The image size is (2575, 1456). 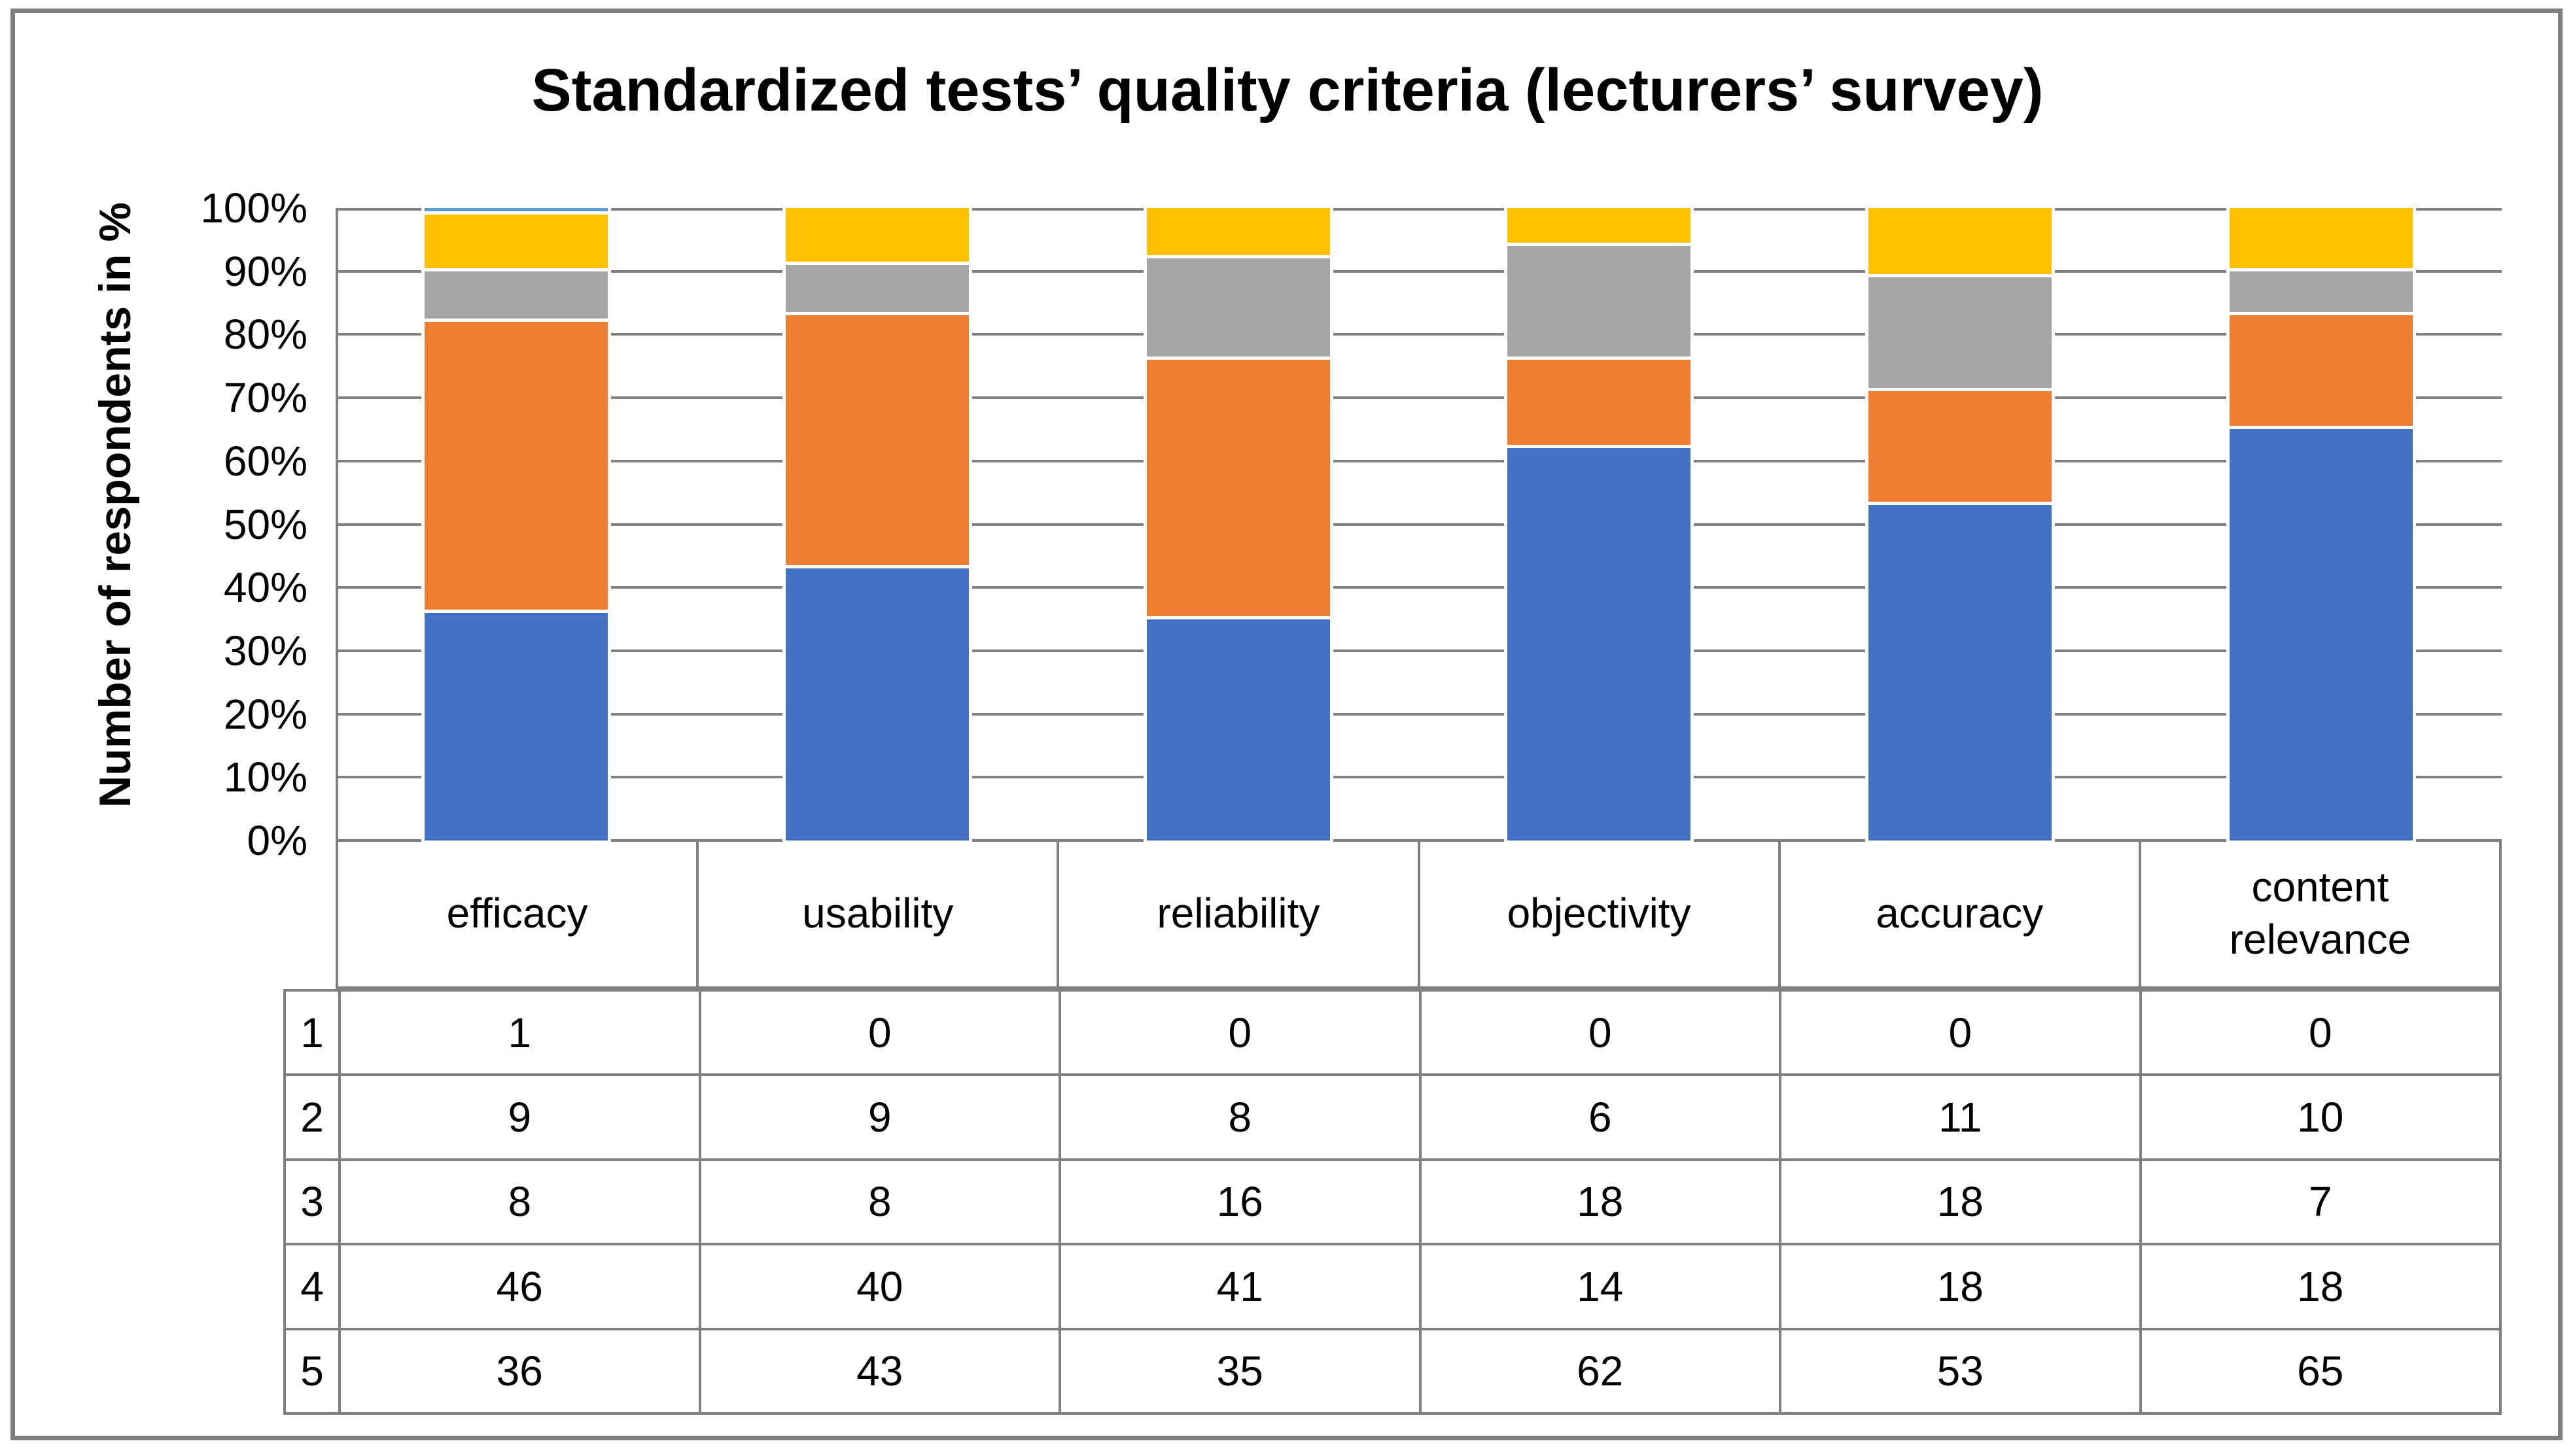 What do you see at coordinates (1961, 1203) in the screenshot?
I see `table-cell-row3-accuracy: 18` at bounding box center [1961, 1203].